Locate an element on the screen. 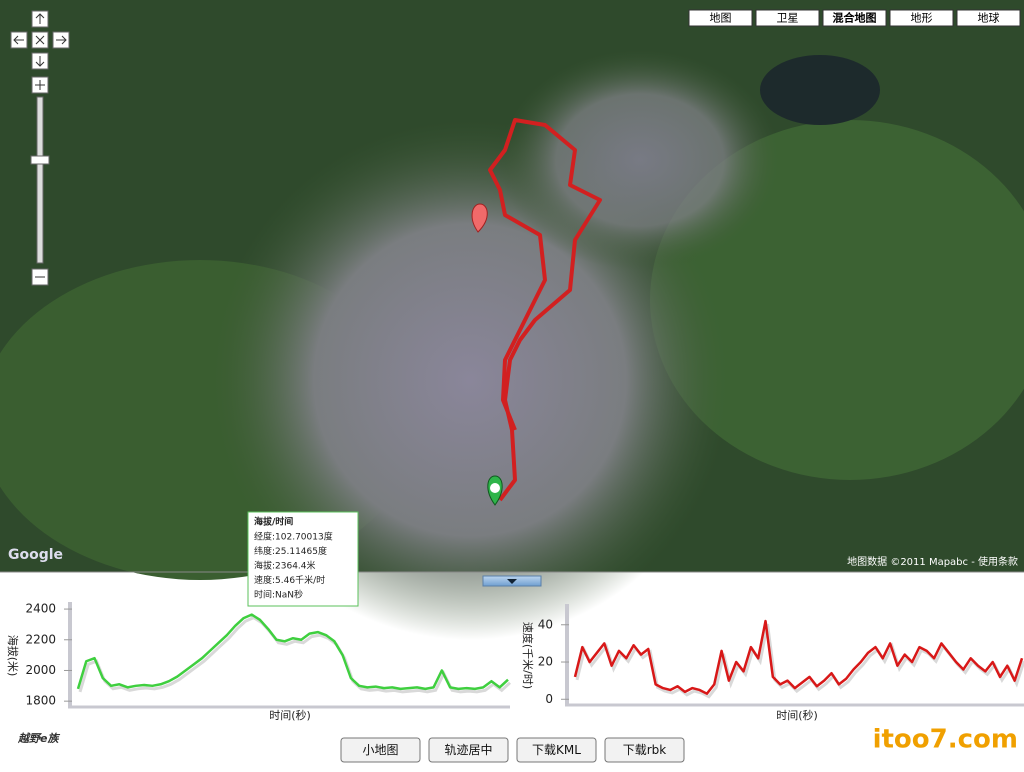  button-label: 地图 is located at coordinates (721, 18).